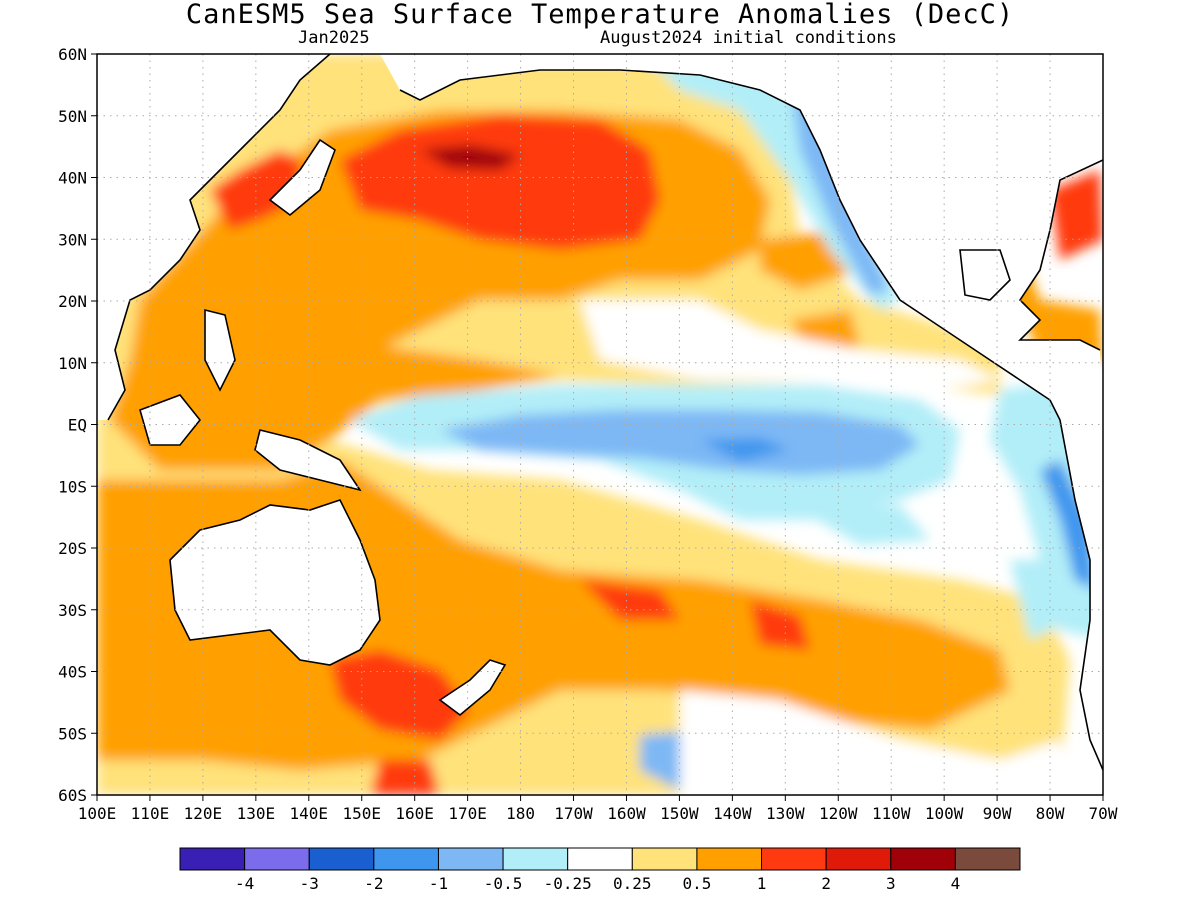 The width and height of the screenshot is (1200, 900). What do you see at coordinates (568, 883) in the screenshot?
I see `colorbar-label: -0.25` at bounding box center [568, 883].